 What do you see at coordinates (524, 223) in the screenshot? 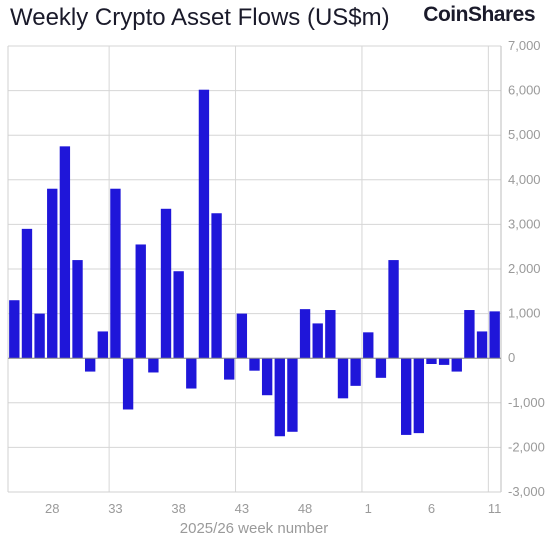
I see `y-tick-label: 3,000` at bounding box center [524, 223].